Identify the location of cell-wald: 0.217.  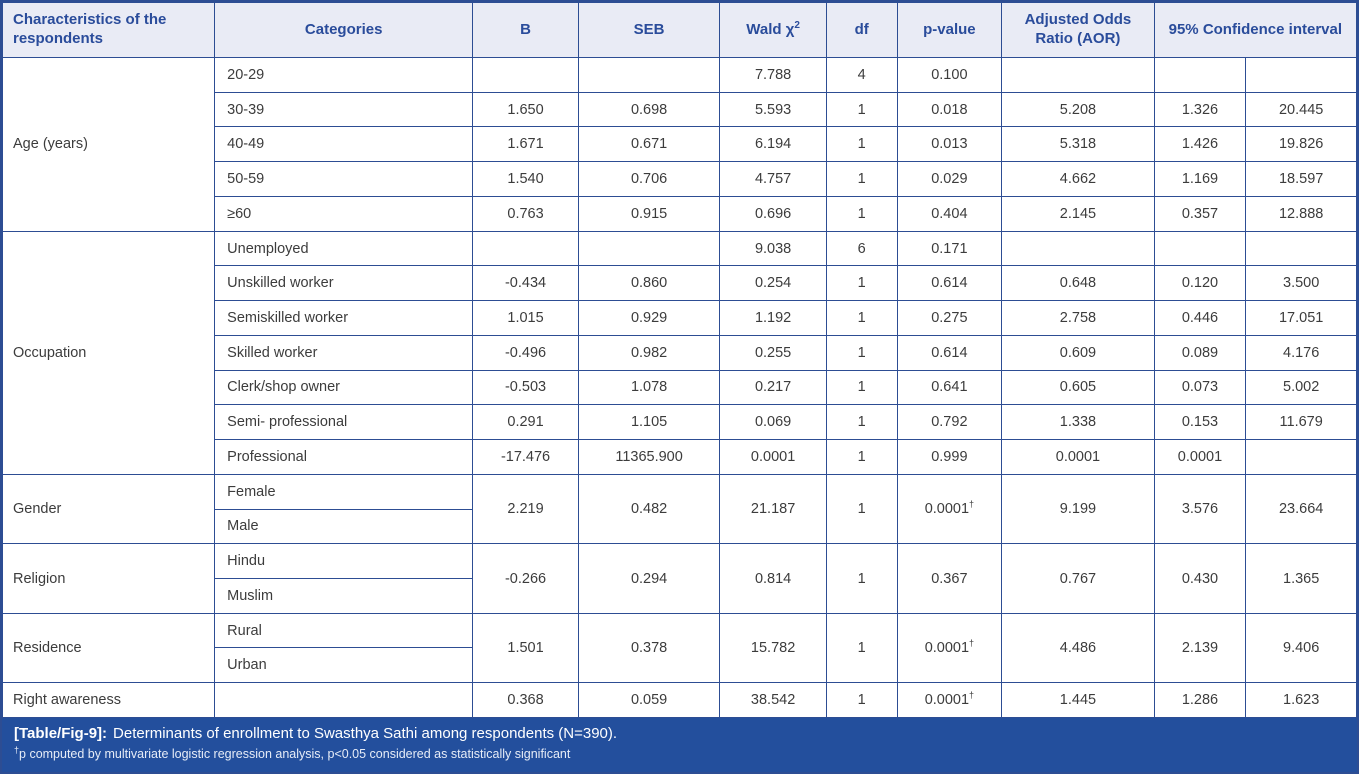
(773, 387).